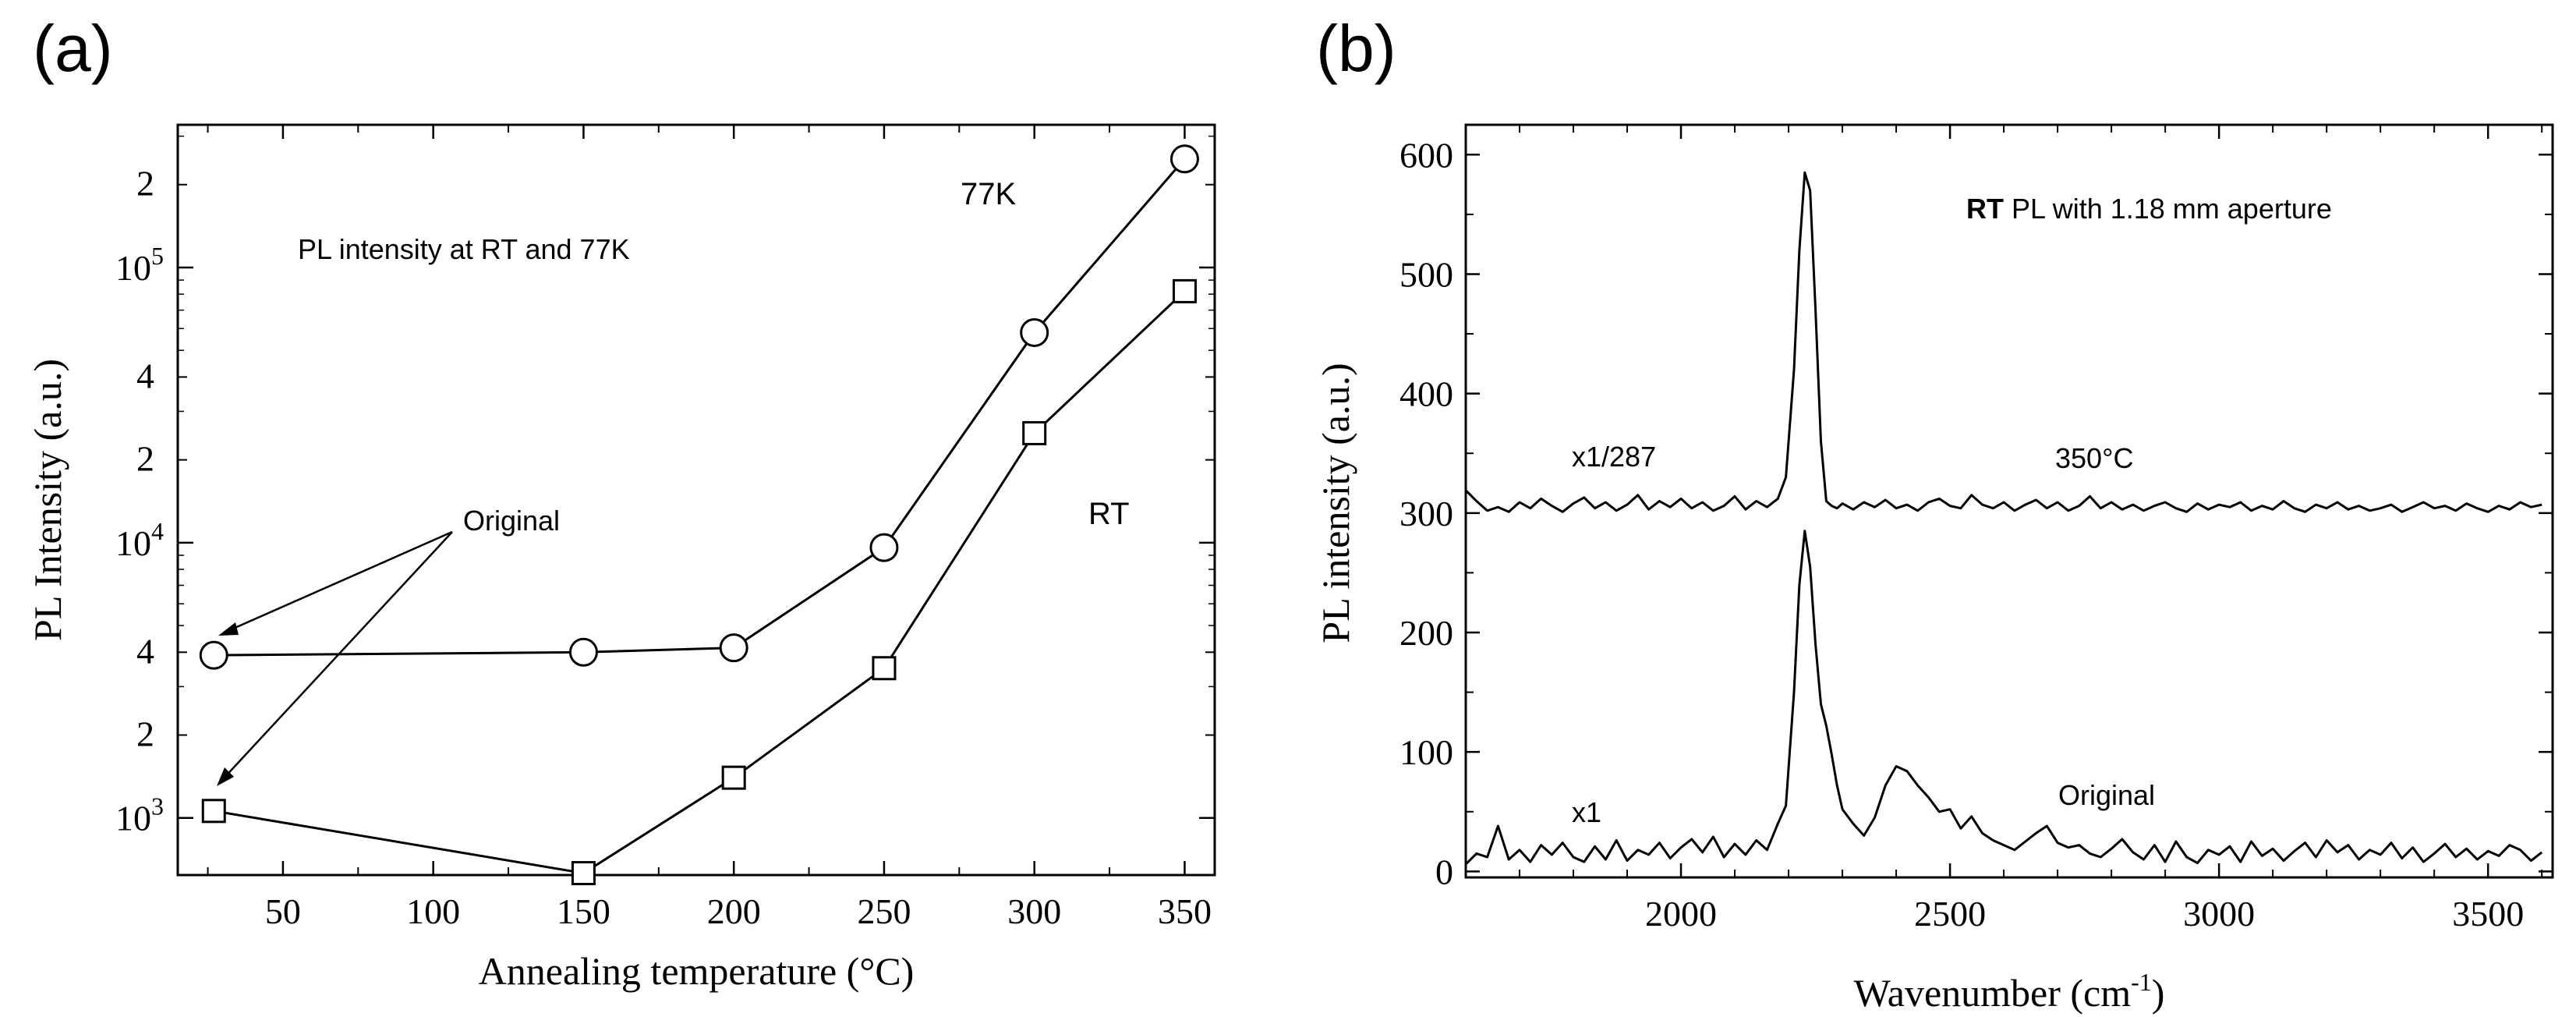 This screenshot has height=1017, width=2576. Describe the element at coordinates (1614, 457) in the screenshot. I see `chart-b-top-scale: x1/287` at that location.